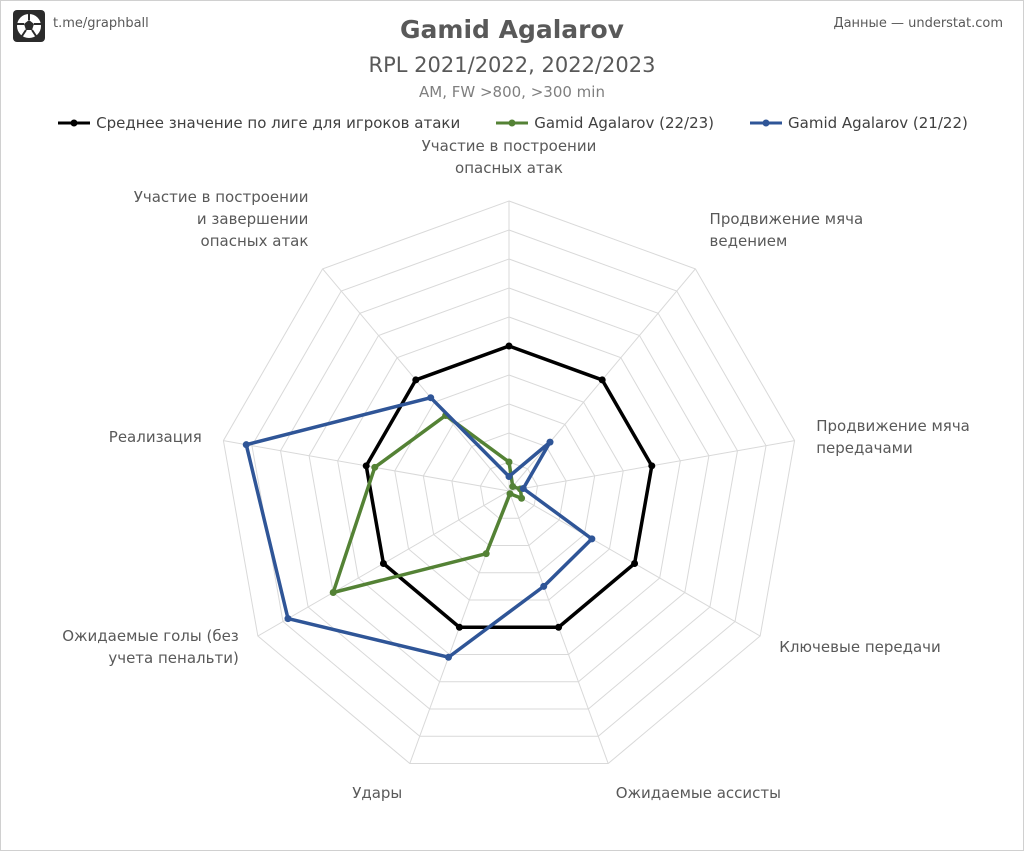  What do you see at coordinates (624, 123) in the screenshot?
I see `legend-label: Gamid Agalarov (22/23)` at bounding box center [624, 123].